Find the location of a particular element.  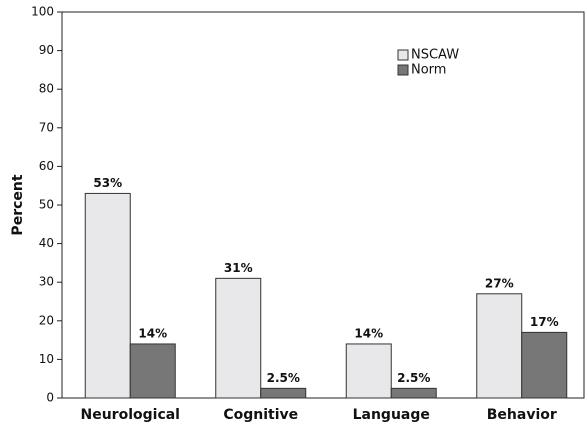

x-tick-label: Language is located at coordinates (391, 415).